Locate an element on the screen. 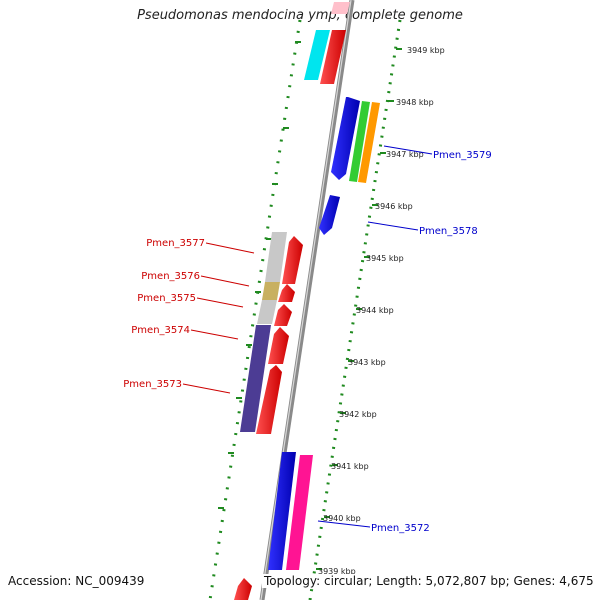  kbp-label: 3942 kbp is located at coordinates (358, 414).